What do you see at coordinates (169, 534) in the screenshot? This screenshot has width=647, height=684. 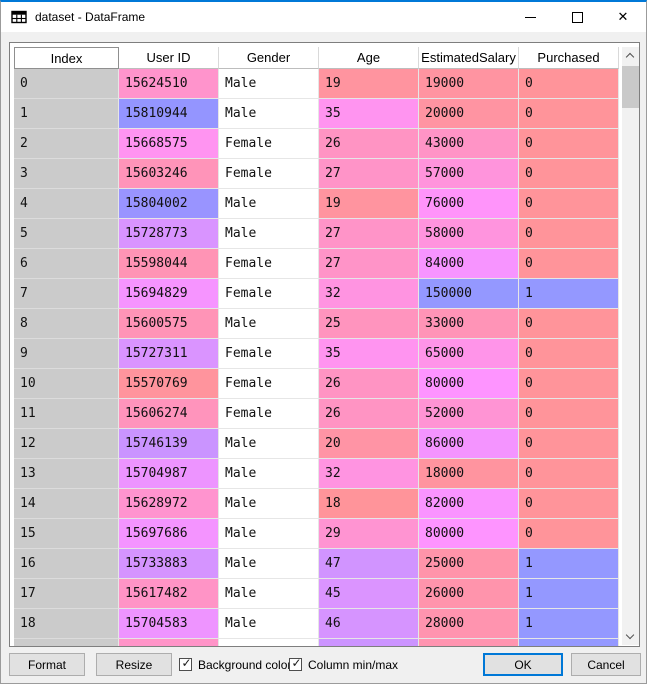 I see `cell-user-id: 15697686` at bounding box center [169, 534].